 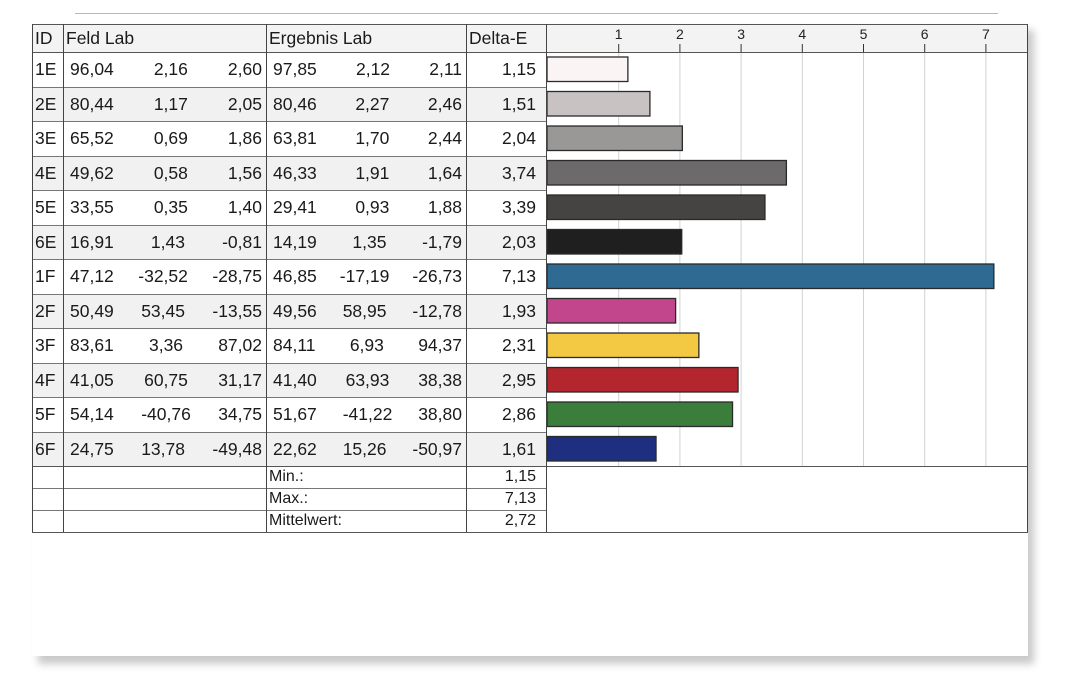 I want to click on delta-e-value: 3,74, so click(x=518, y=172).